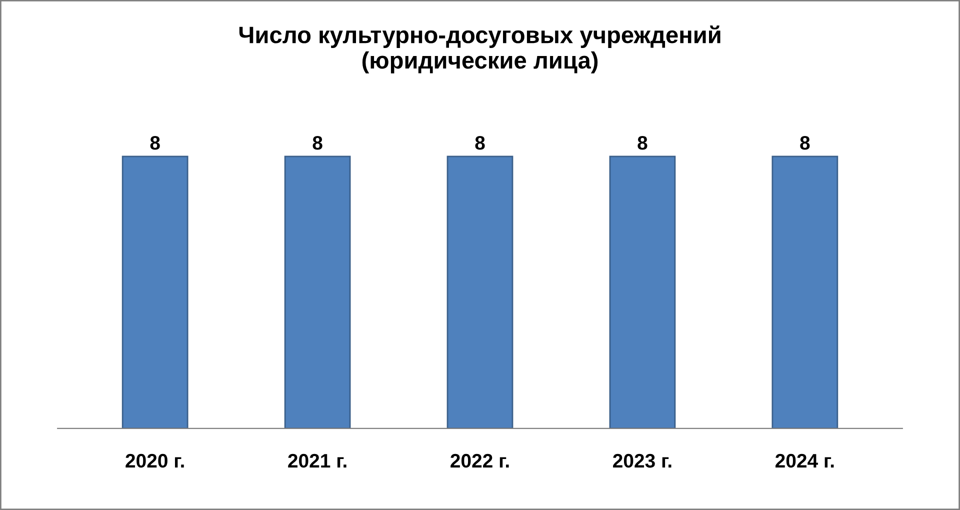  What do you see at coordinates (479, 461) in the screenshot?
I see `x-tick-label: 2022 г.` at bounding box center [479, 461].